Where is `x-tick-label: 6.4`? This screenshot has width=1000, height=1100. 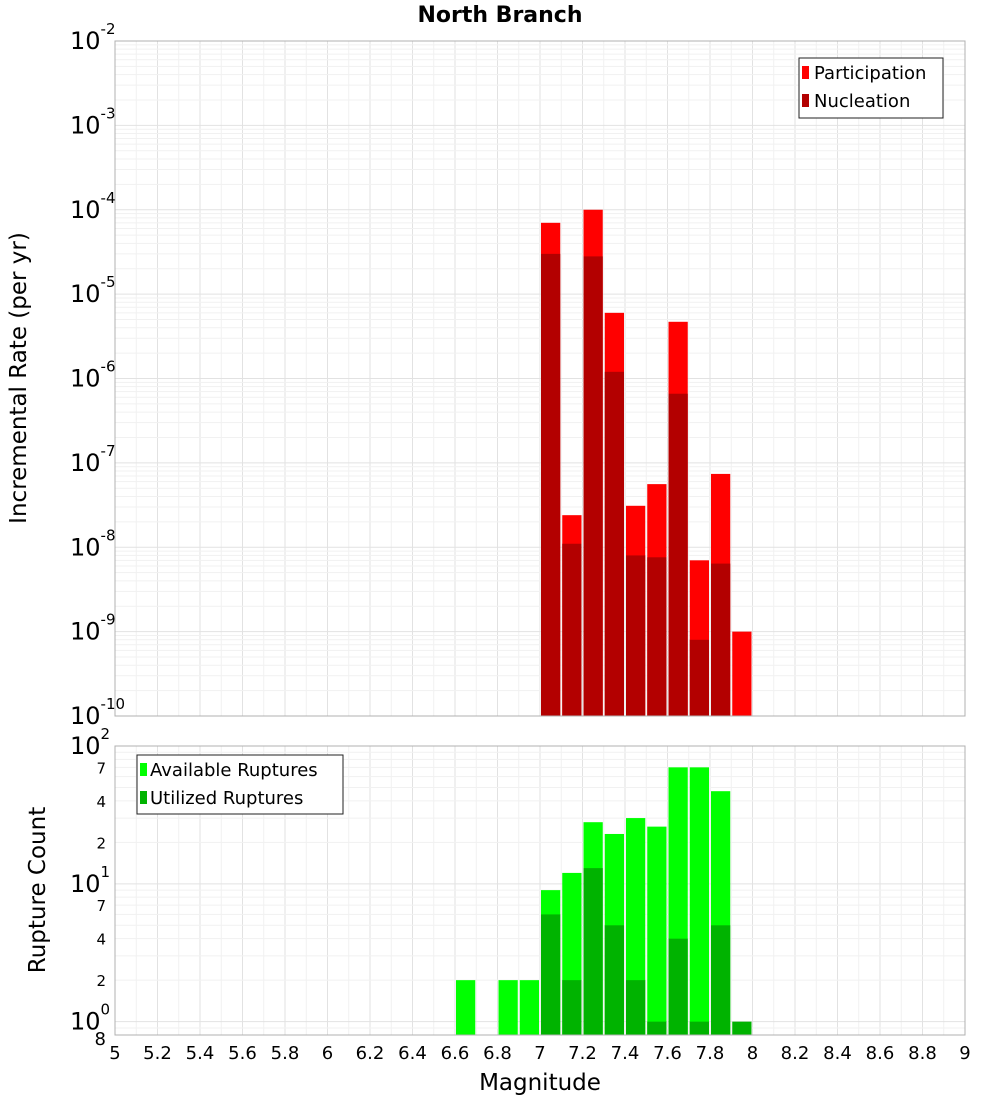
x-tick-label: 6.4 is located at coordinates (412, 1053).